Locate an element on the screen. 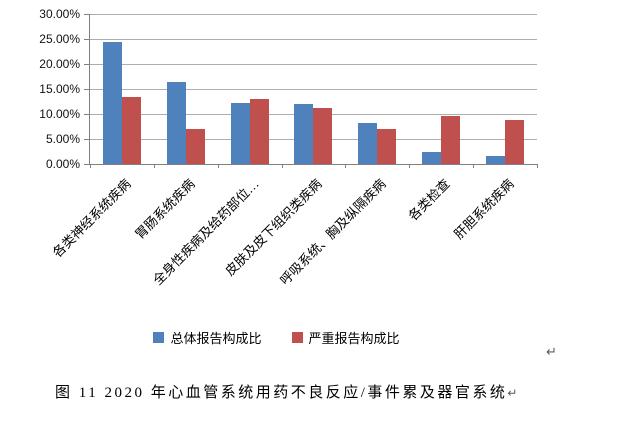  y-tick-label: 20.00% is located at coordinates (59, 64).